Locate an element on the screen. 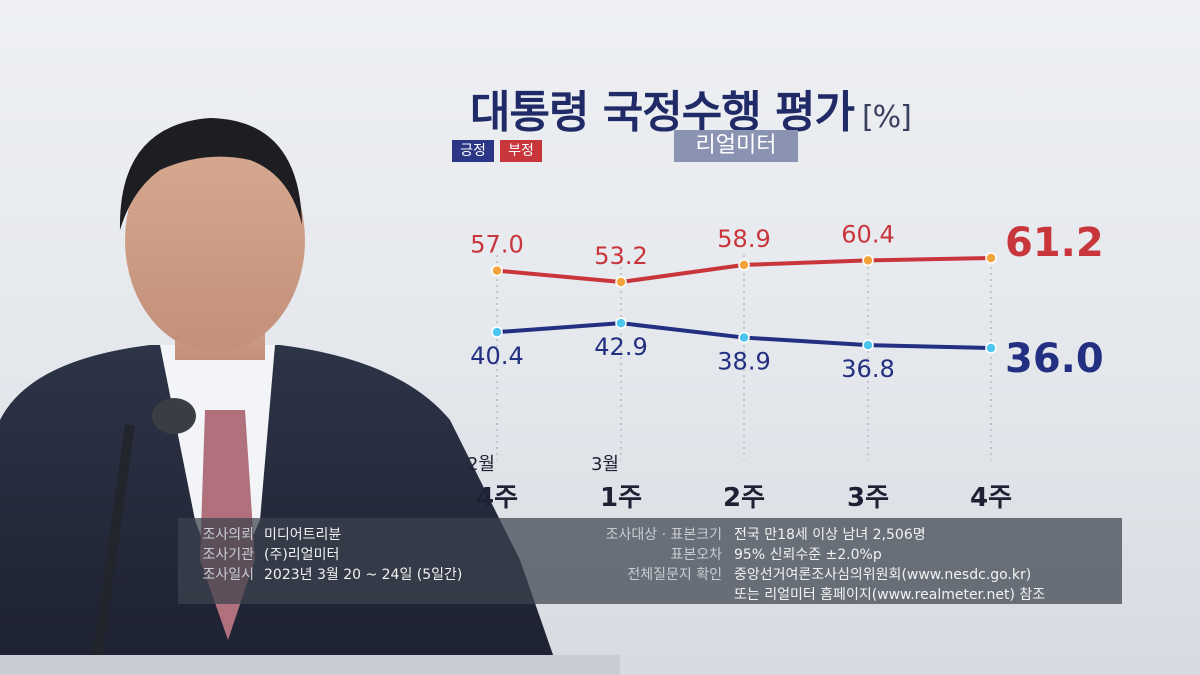  info-key-questionnaire: 전체질문지 확인 is located at coordinates (674, 575).